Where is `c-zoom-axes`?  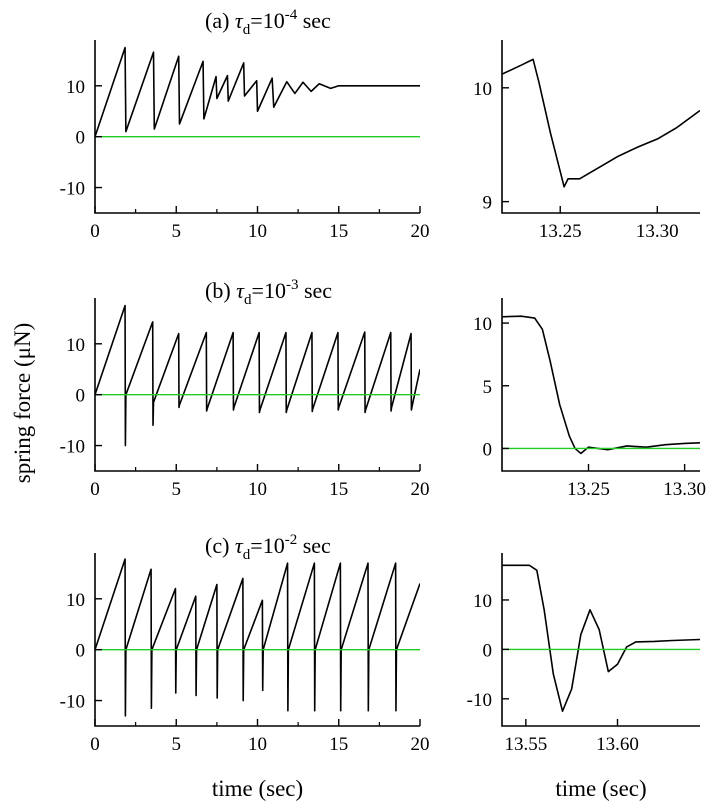 c-zoom-axes is located at coordinates (600, 640).